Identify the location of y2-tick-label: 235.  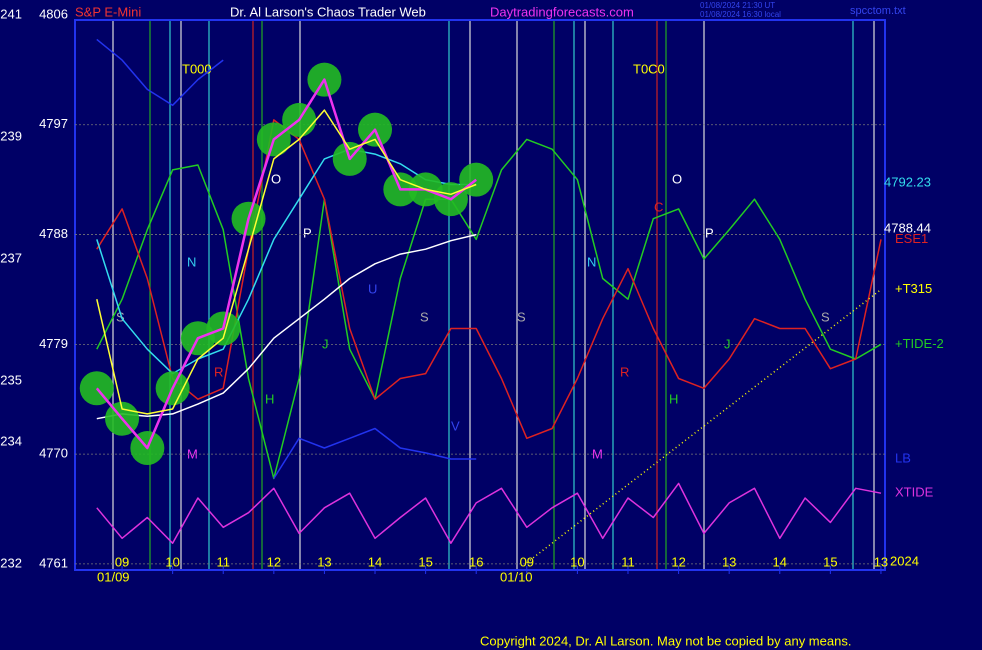
(11, 379).